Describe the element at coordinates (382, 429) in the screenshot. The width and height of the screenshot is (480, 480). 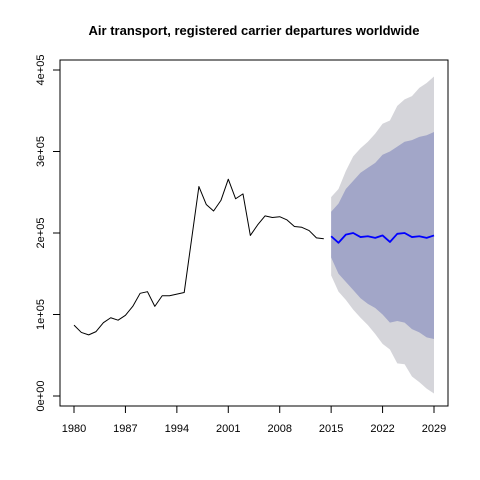
I see `x-tick-label: 2022` at that location.